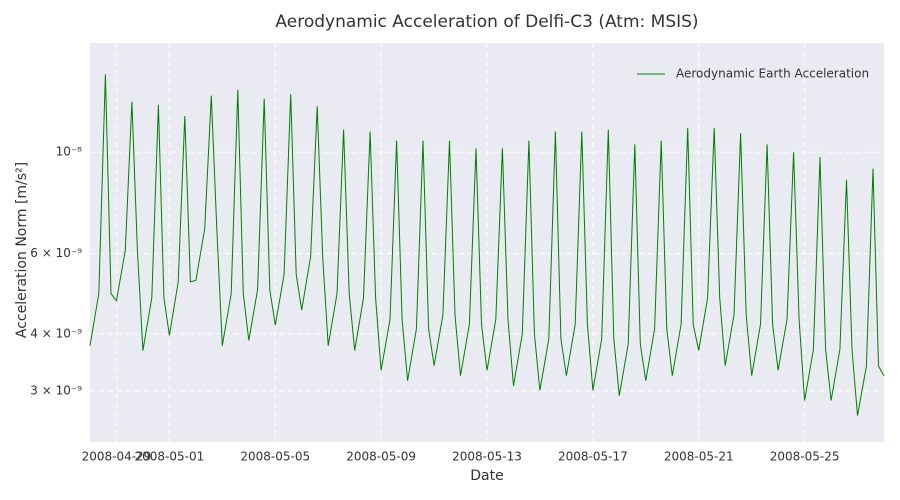 The image size is (900, 500). What do you see at coordinates (170, 457) in the screenshot?
I see `x-tick-label: 2008-05-01` at bounding box center [170, 457].